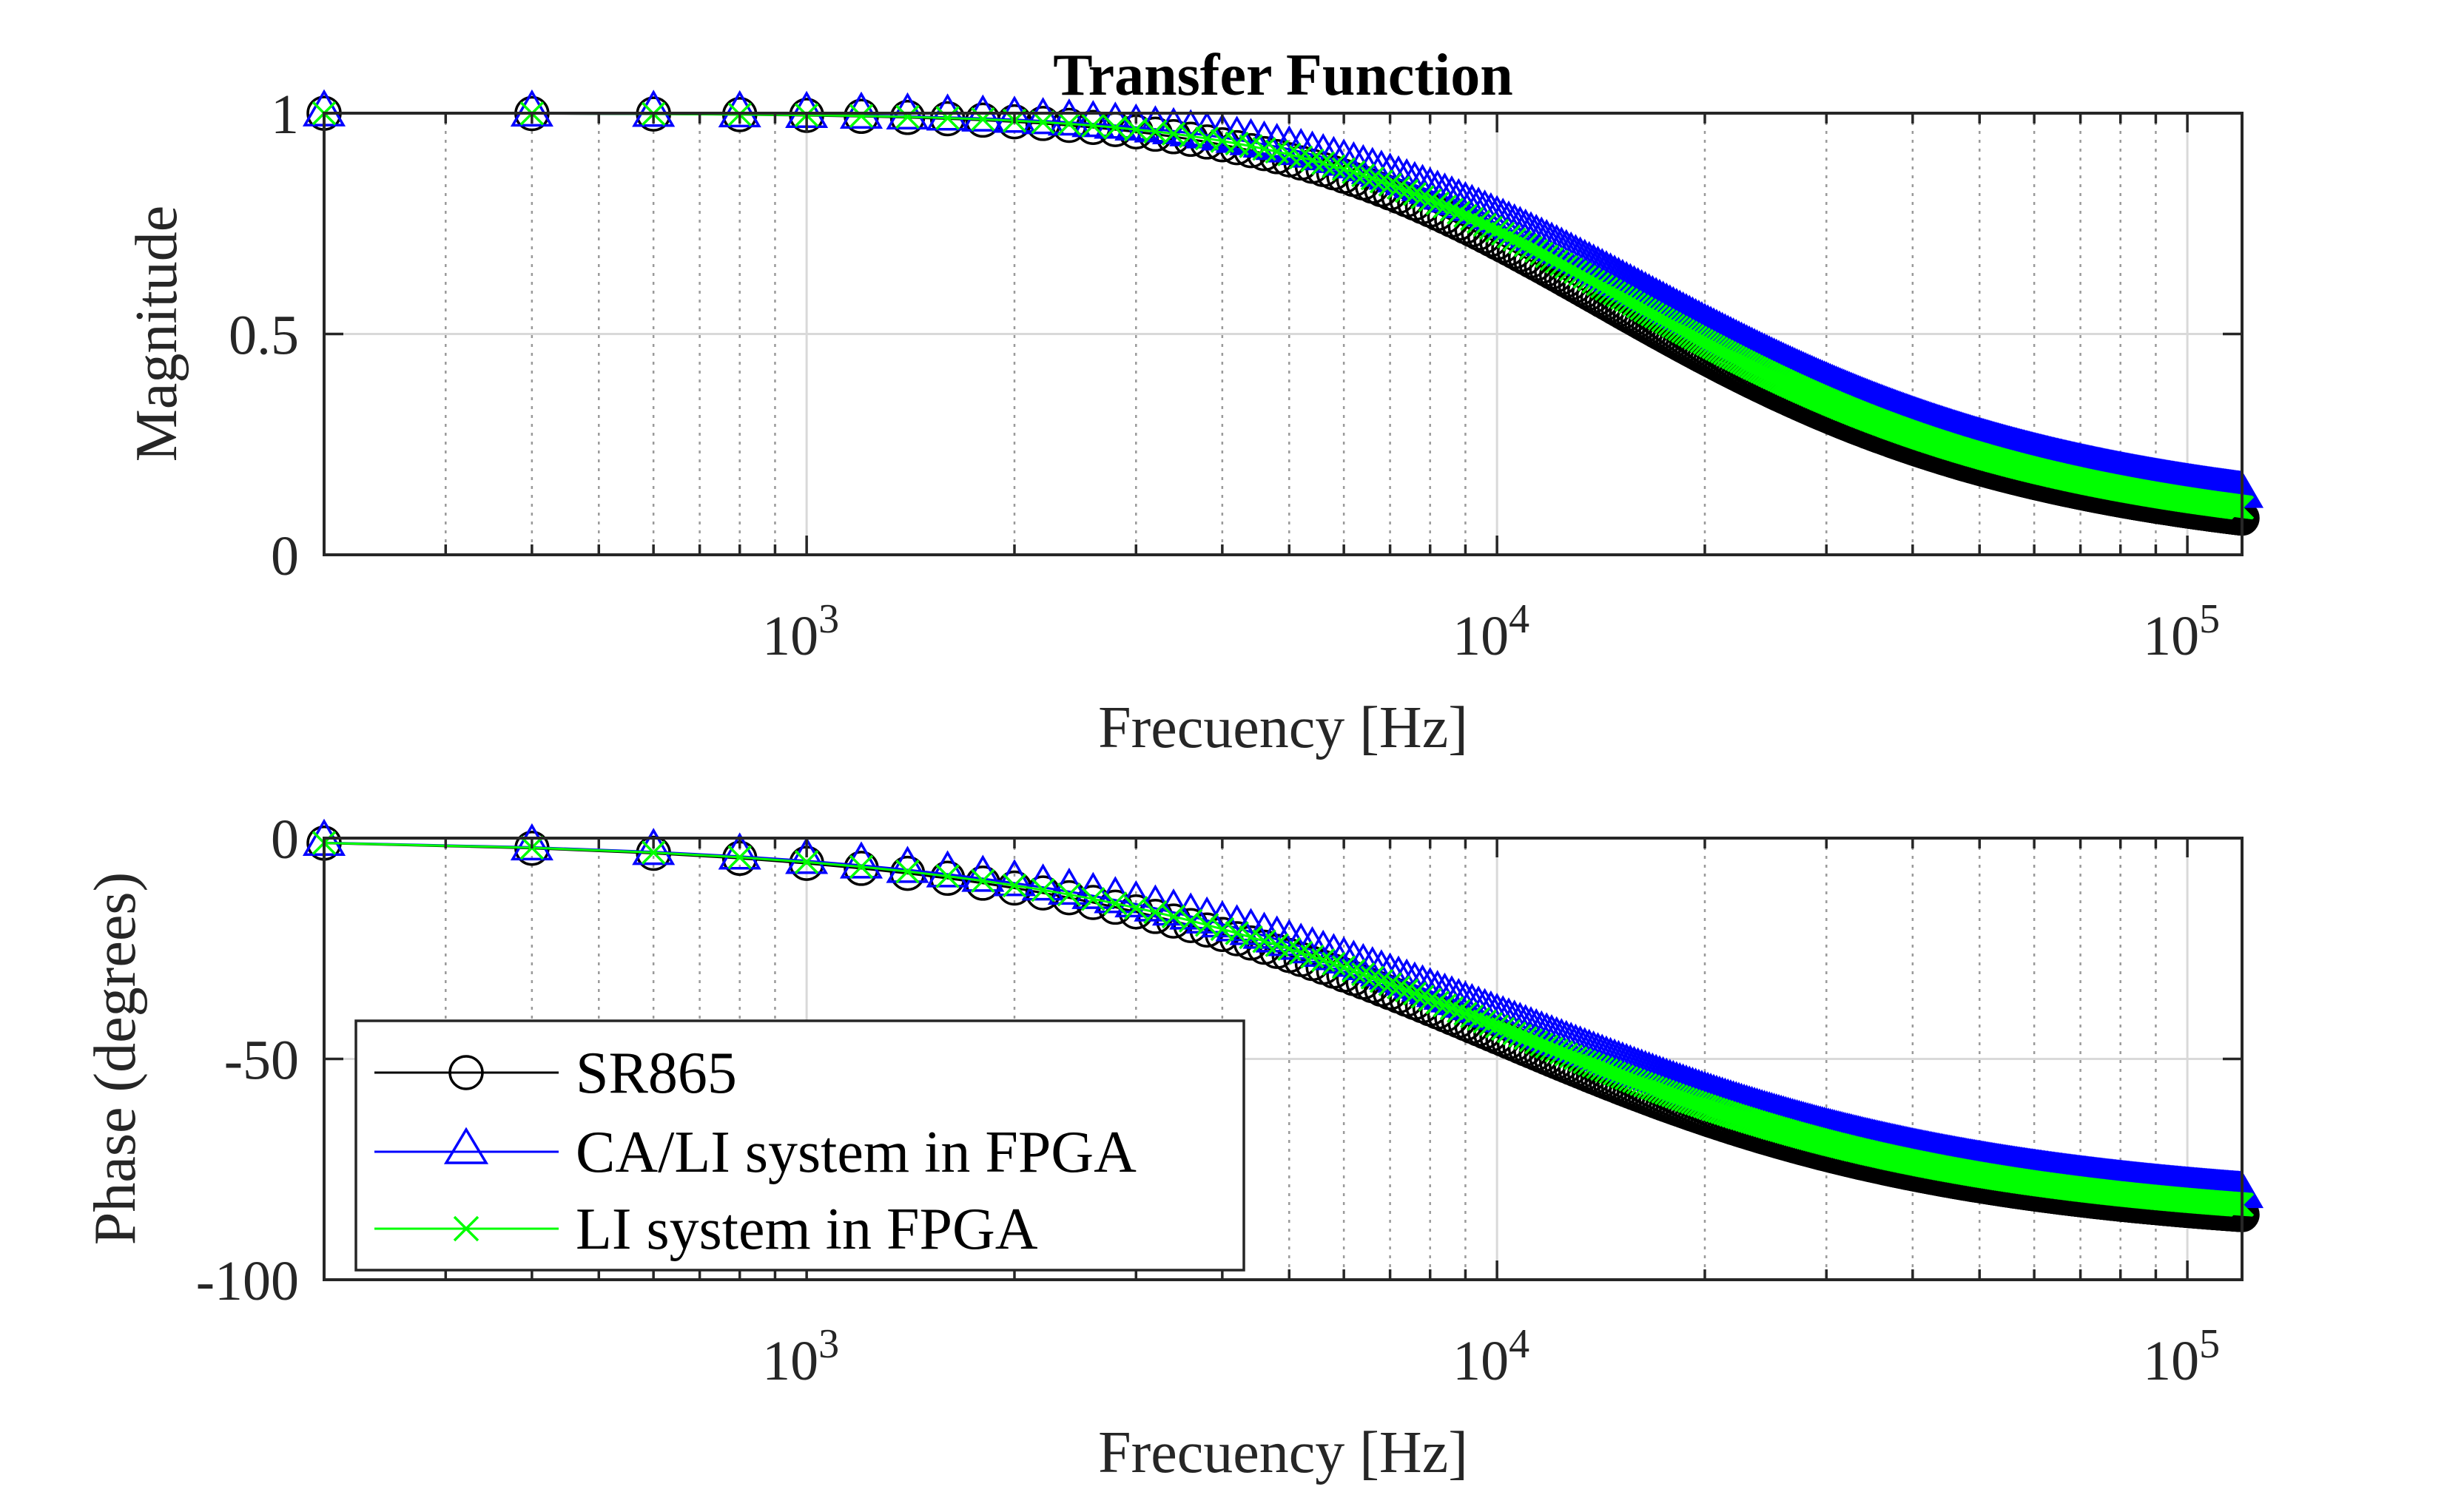 The height and width of the screenshot is (1512, 2447). What do you see at coordinates (285, 840) in the screenshot?
I see `phase-y-tick-label: 0` at bounding box center [285, 840].